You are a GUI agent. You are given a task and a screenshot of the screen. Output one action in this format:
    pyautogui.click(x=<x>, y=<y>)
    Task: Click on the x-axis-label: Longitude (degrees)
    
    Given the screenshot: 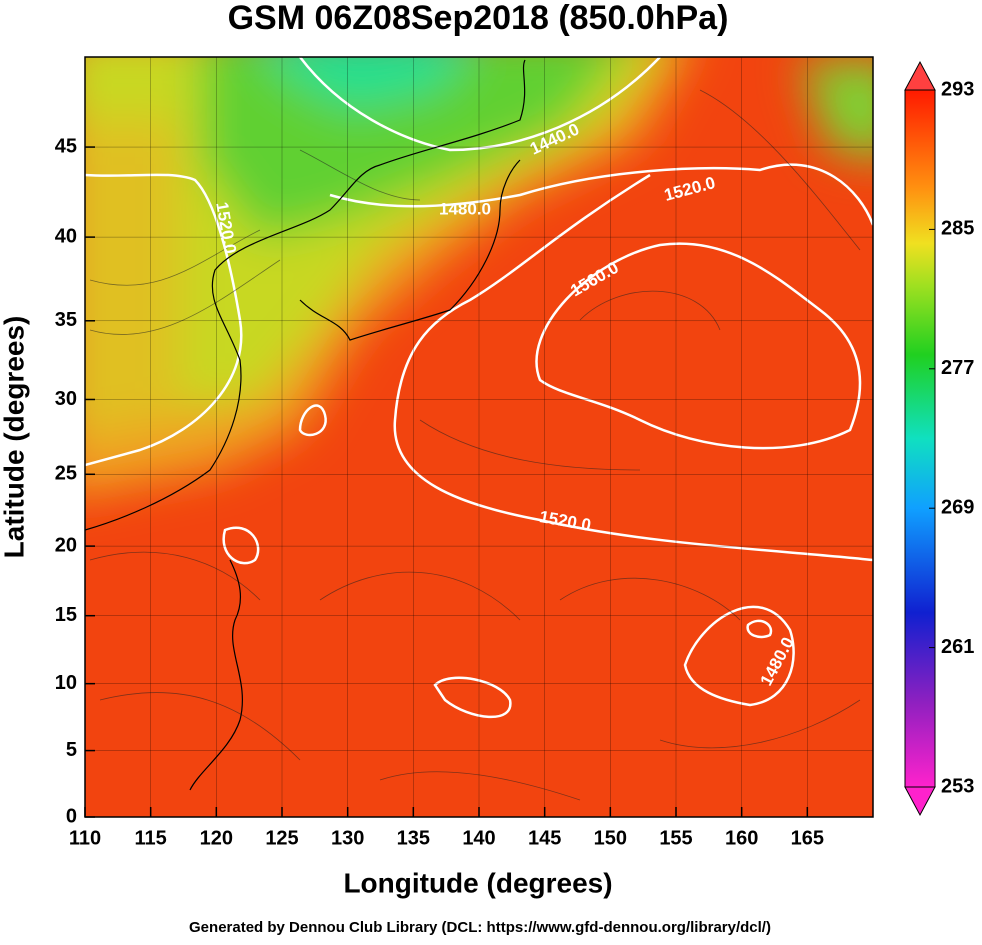 What is the action you would take?
    pyautogui.click(x=477, y=882)
    